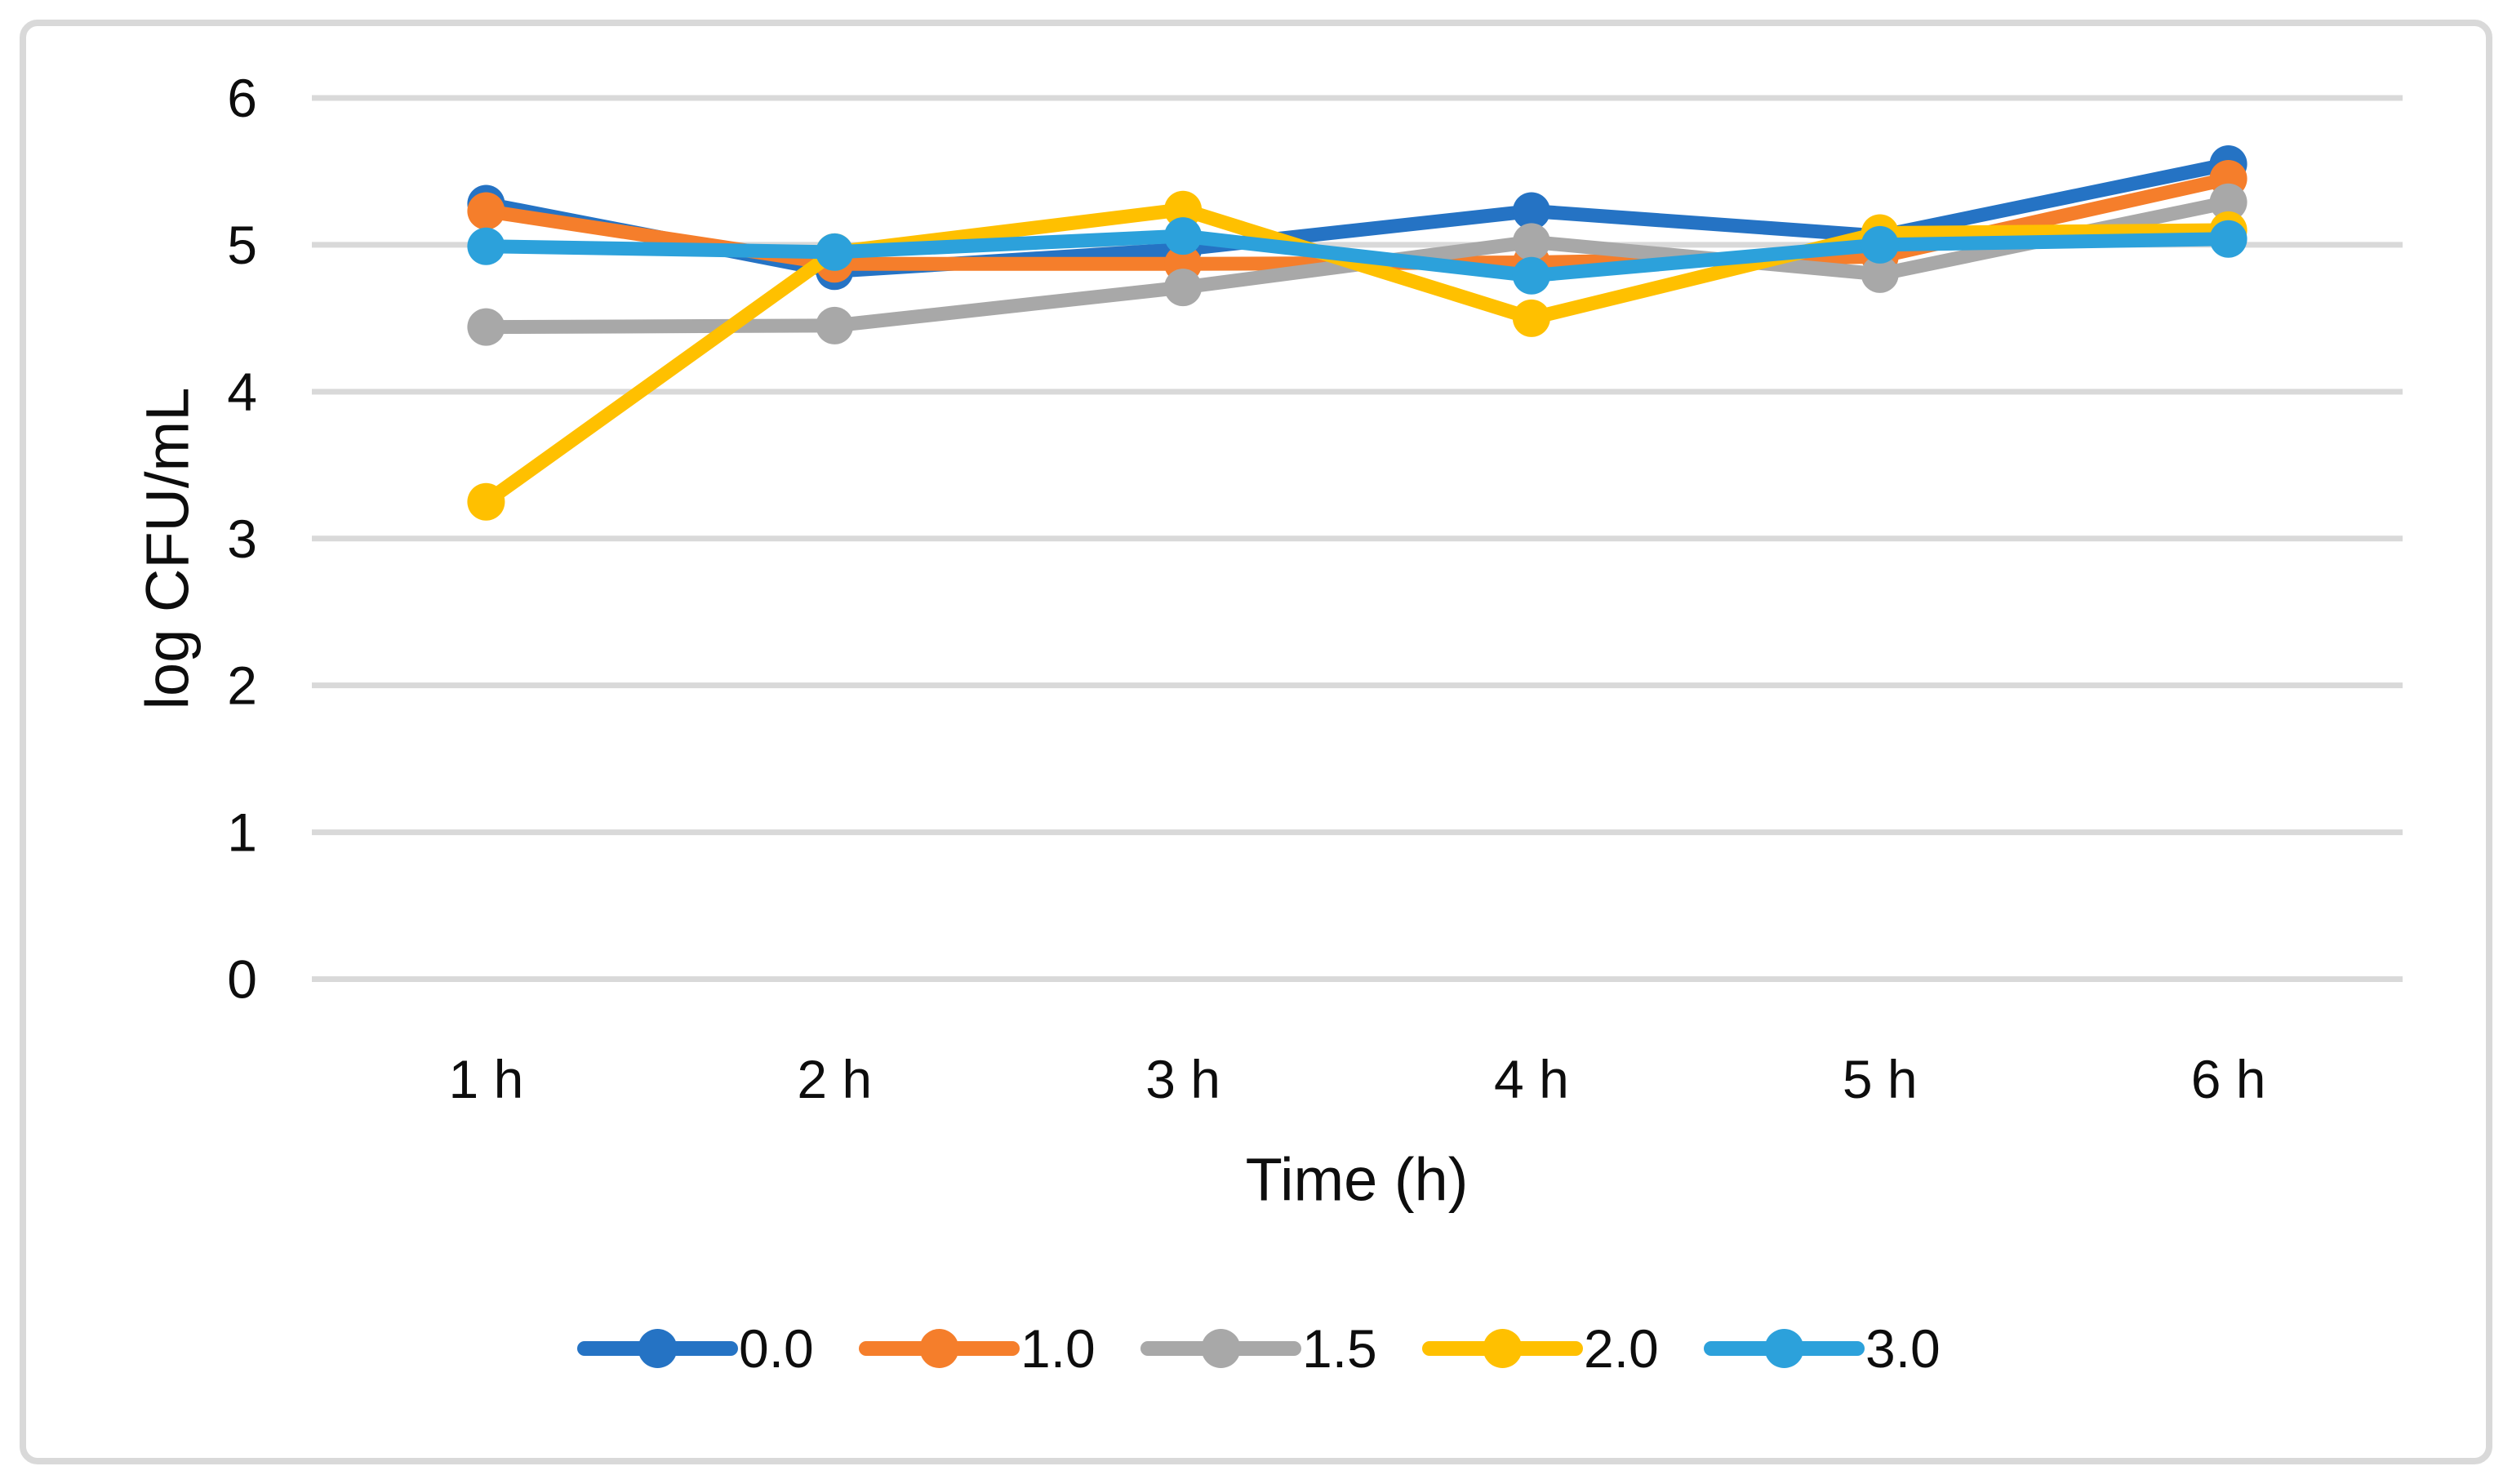  I want to click on legend-item-1.0: 1.0, so click(978, 1348).